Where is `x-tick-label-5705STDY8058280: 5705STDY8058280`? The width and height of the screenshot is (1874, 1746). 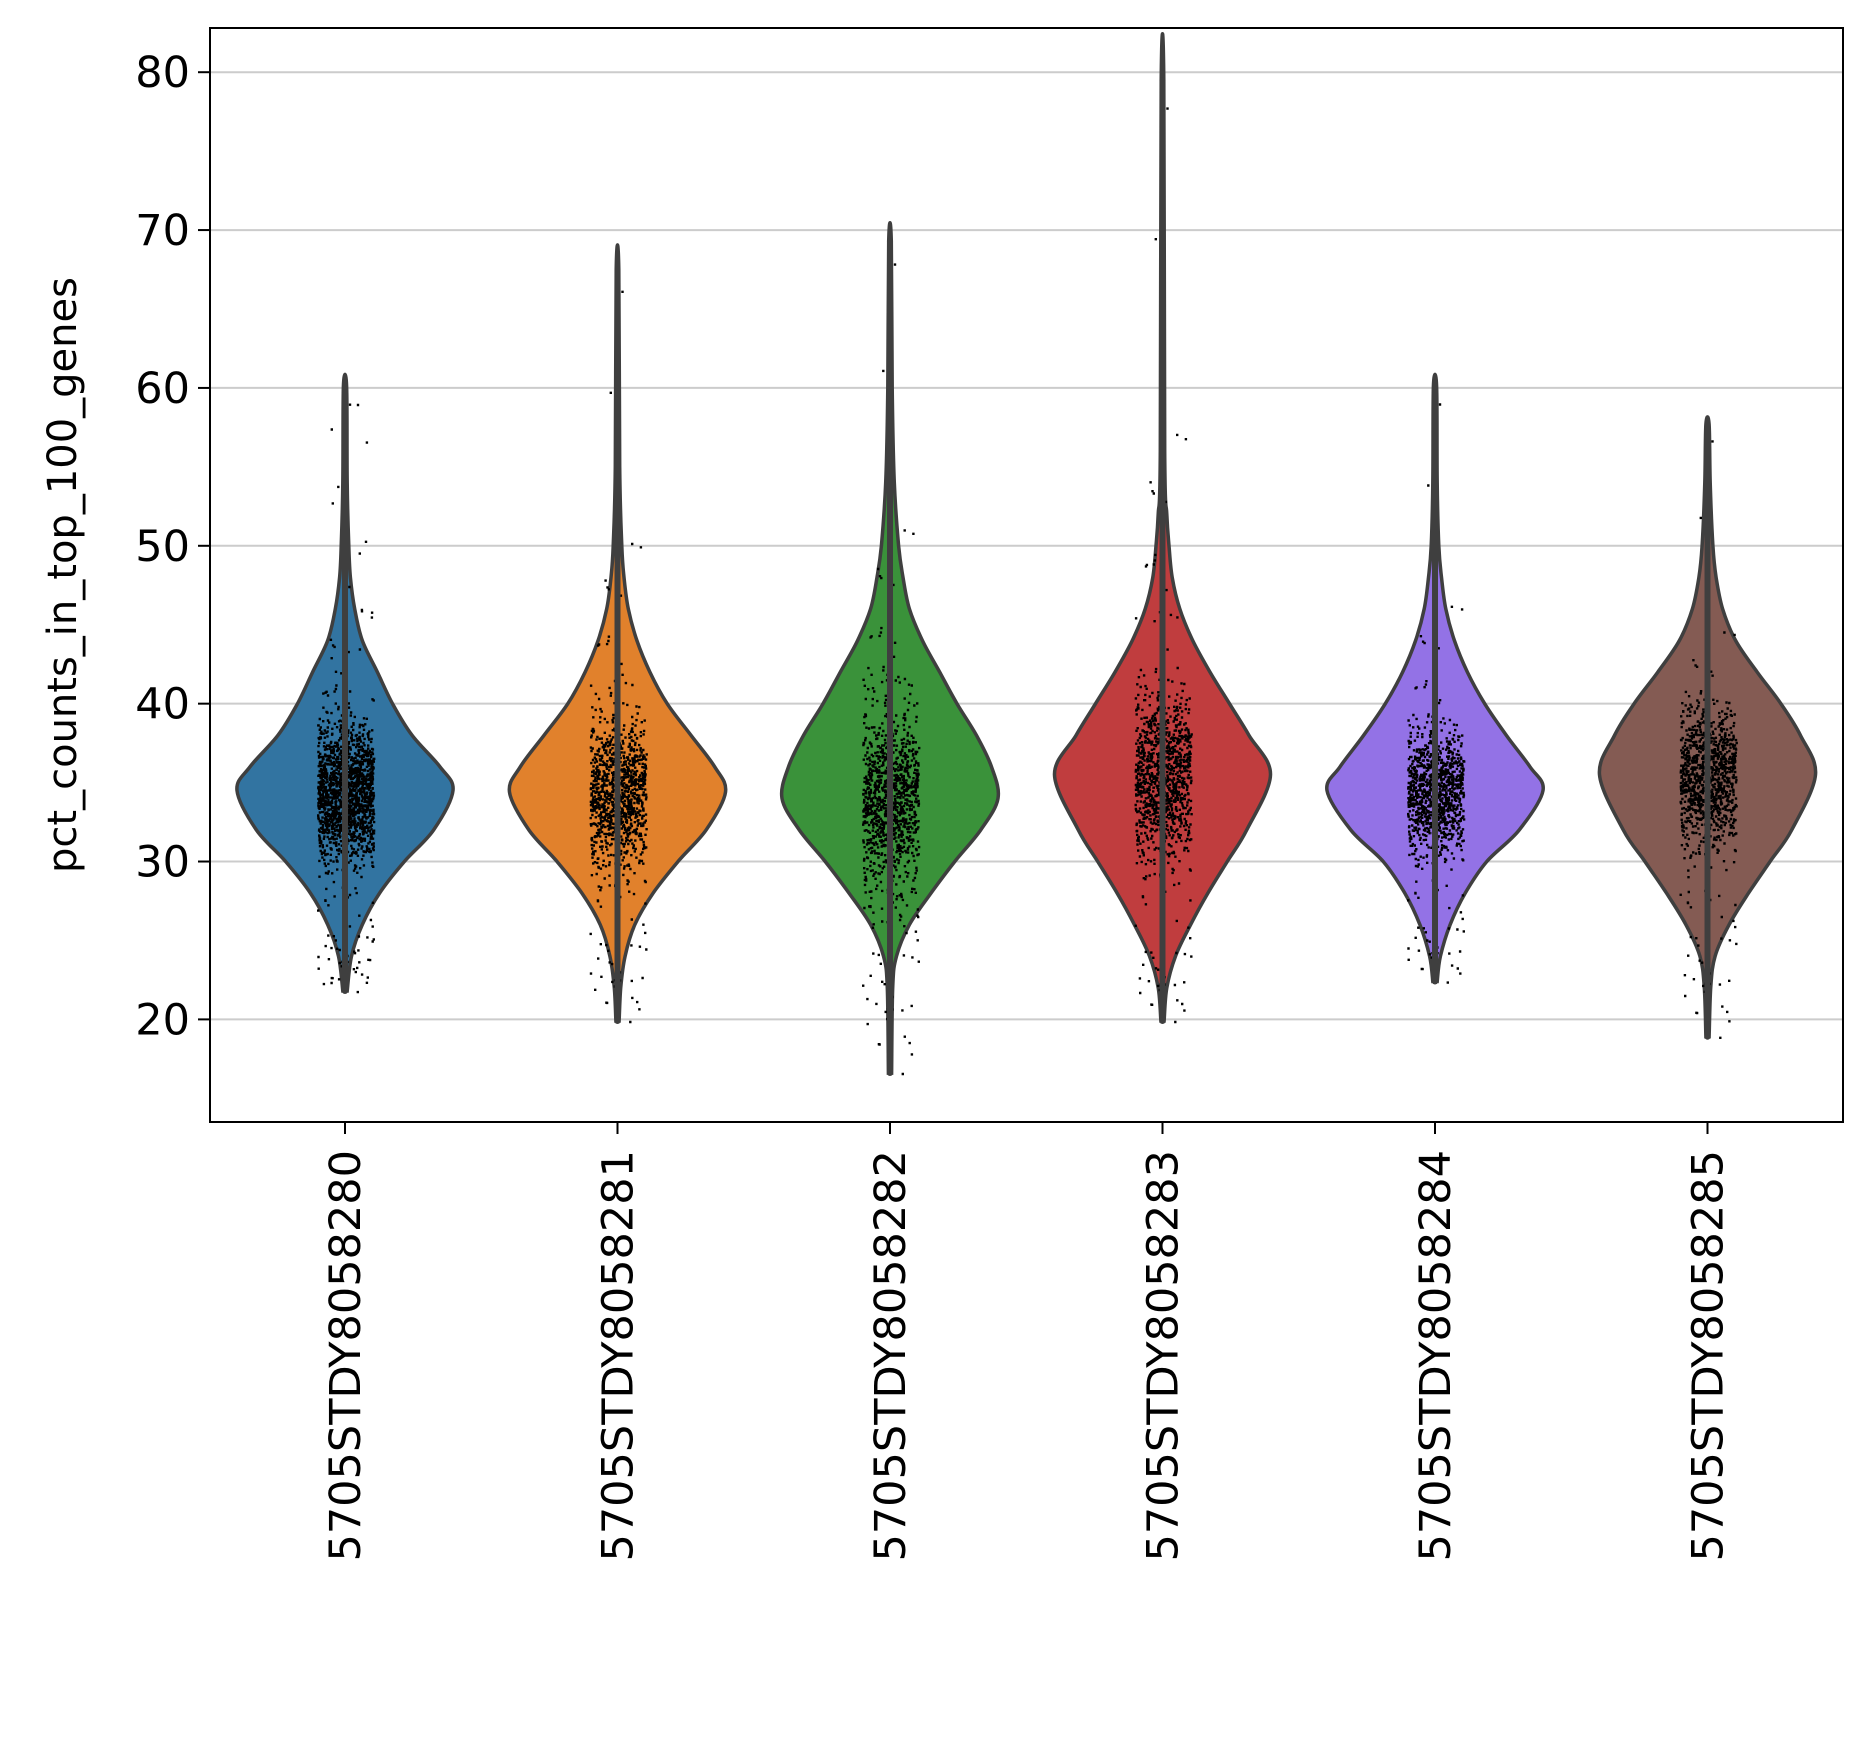 x-tick-label-5705STDY8058280: 5705STDY8058280 is located at coordinates (346, 1356).